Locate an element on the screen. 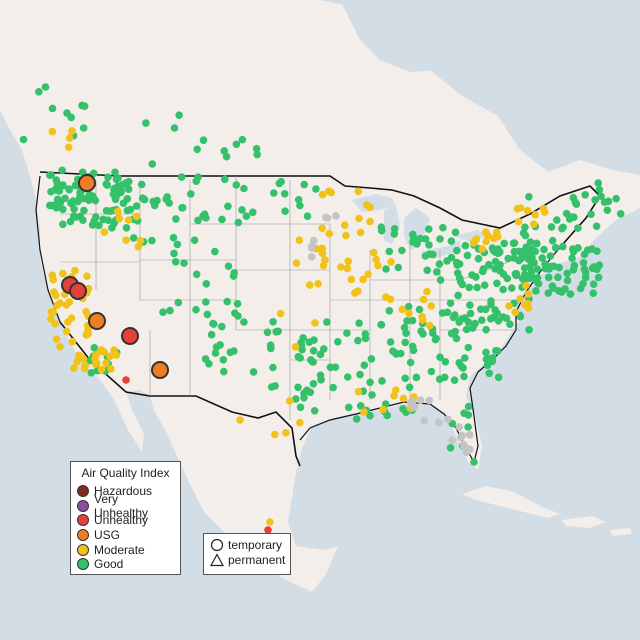 This screenshot has height=640, width=640. legend-title: Air Quality Index is located at coordinates (125, 473).